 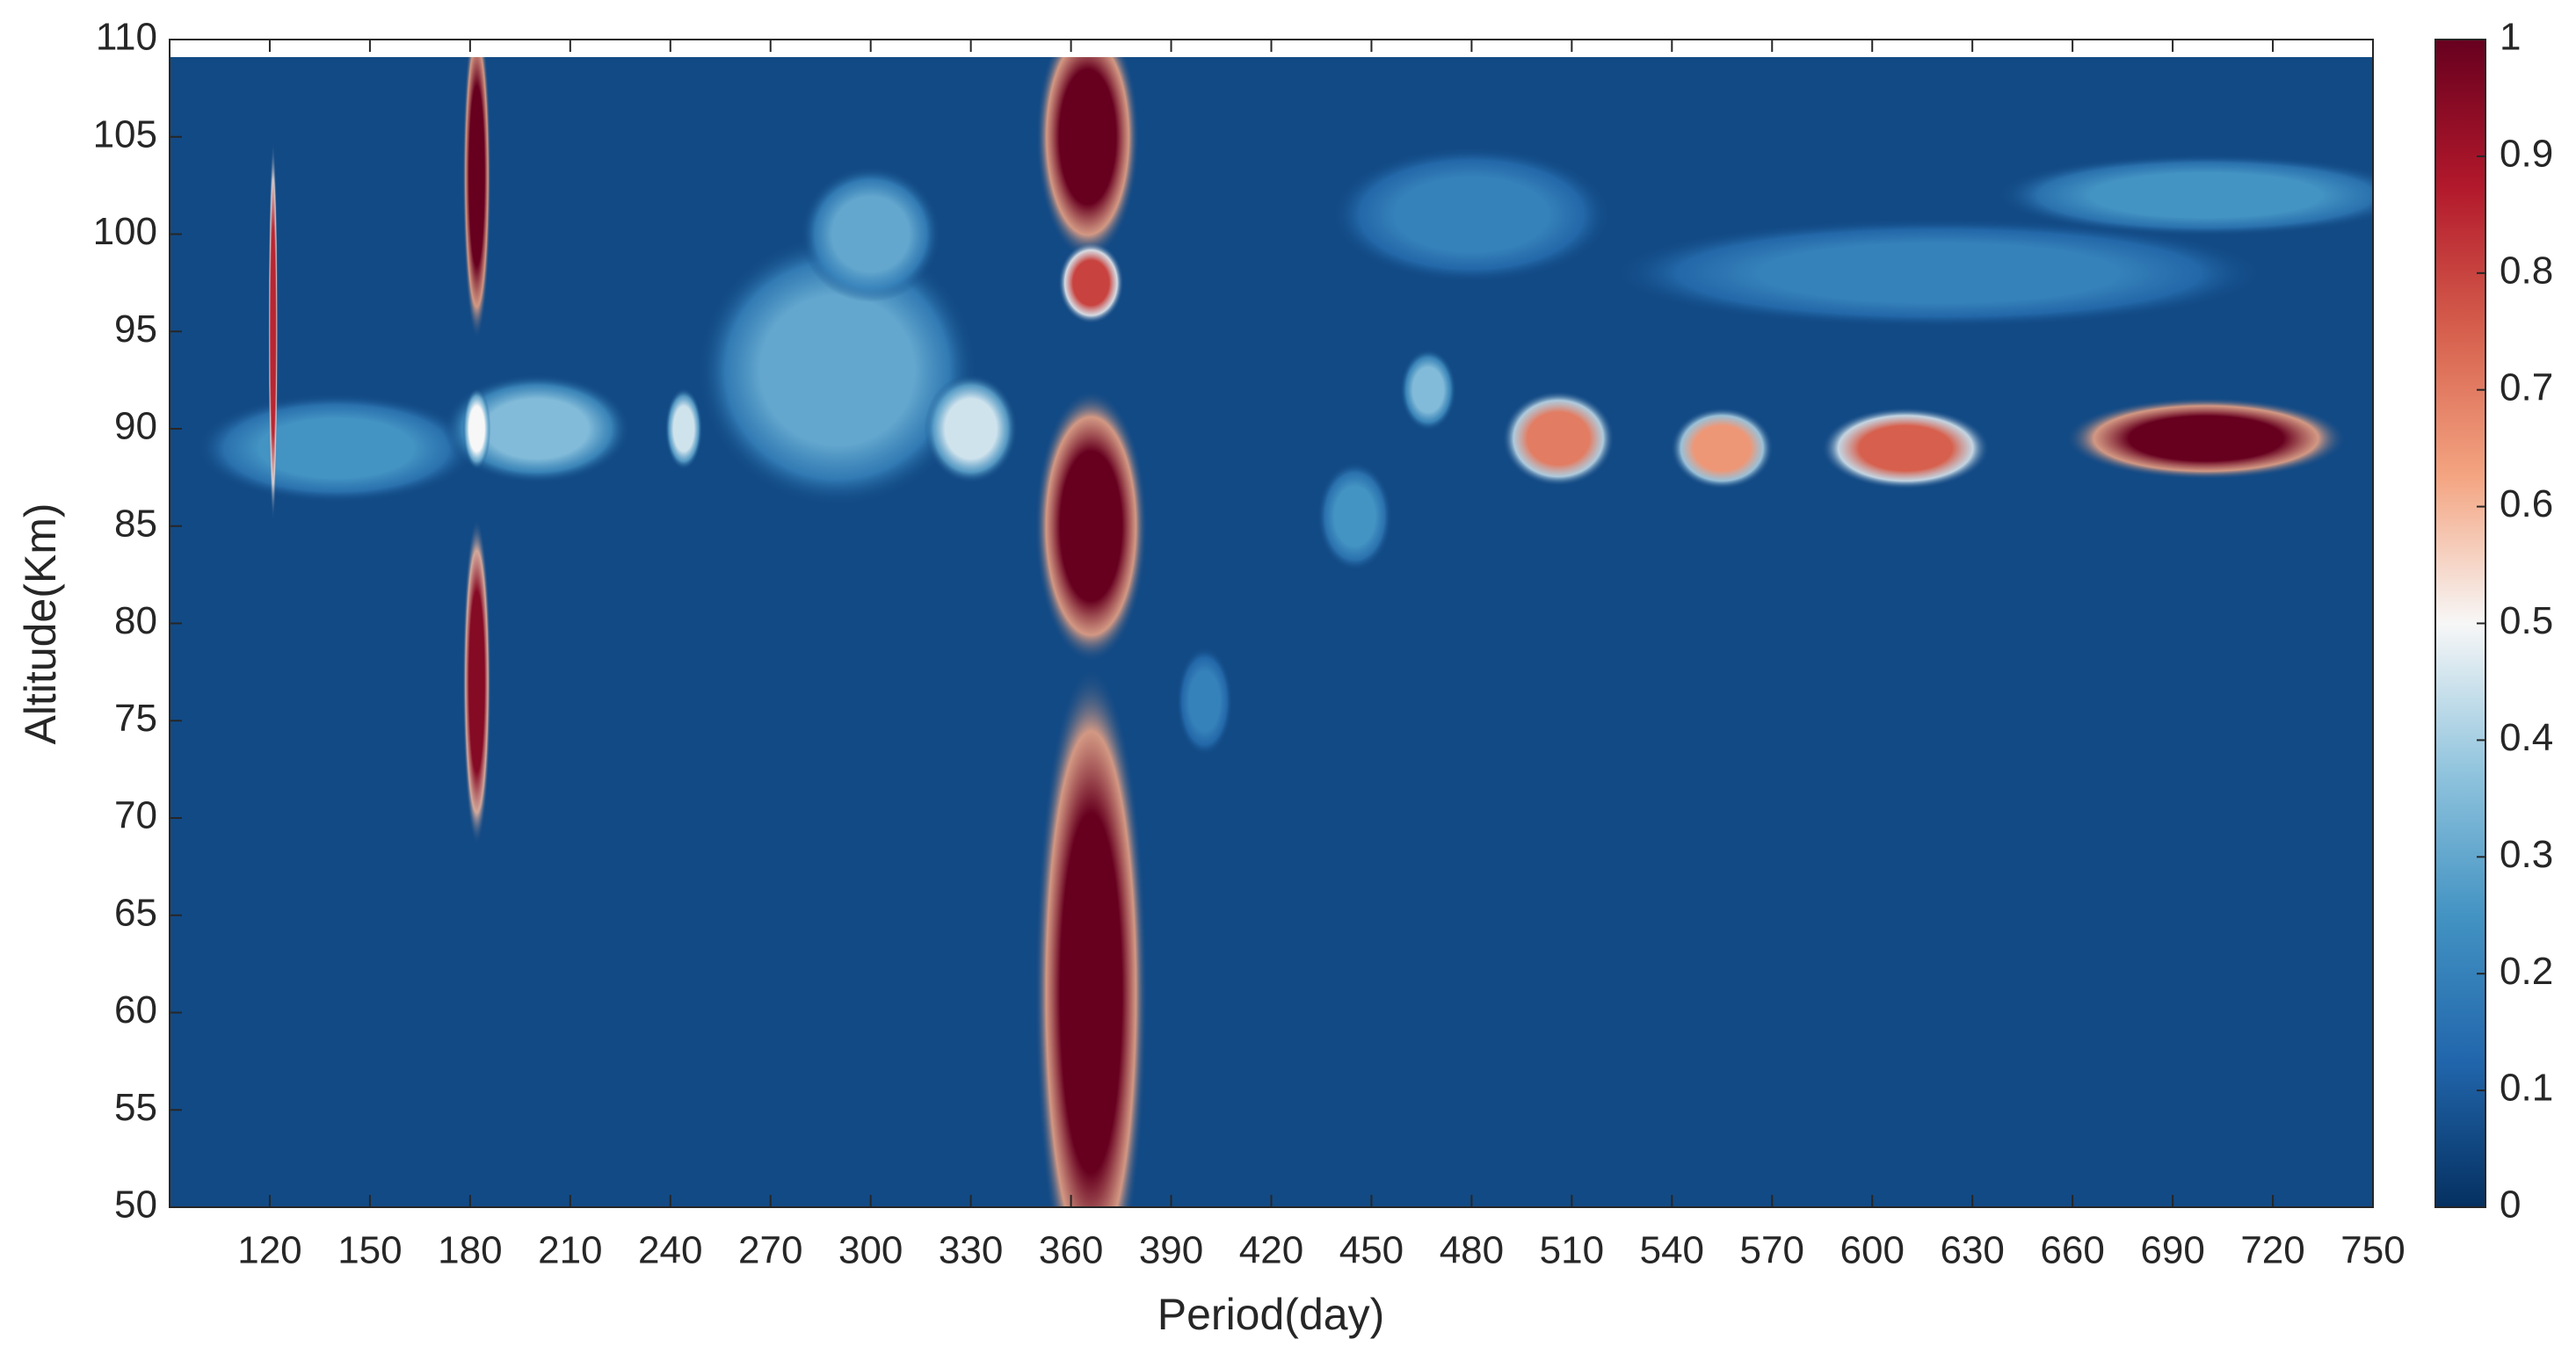 What do you see at coordinates (670, 1250) in the screenshot?
I see `x-tick-label: 240` at bounding box center [670, 1250].